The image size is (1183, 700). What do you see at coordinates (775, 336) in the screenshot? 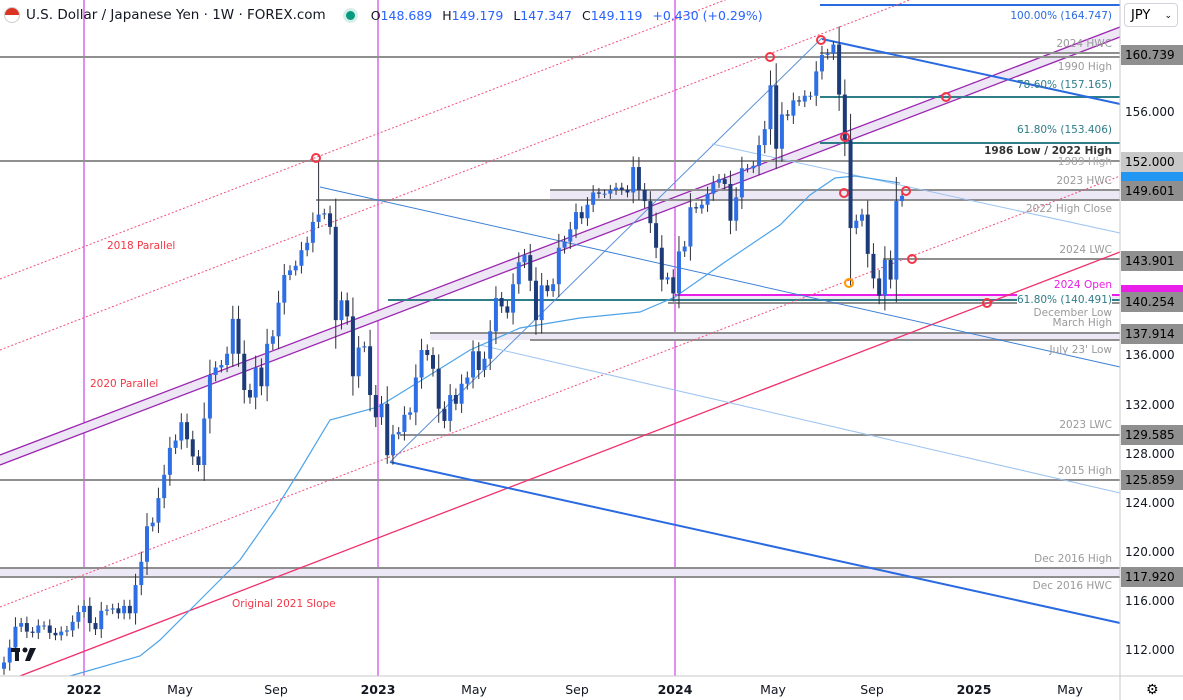
I see `band-march-high` at bounding box center [775, 336].